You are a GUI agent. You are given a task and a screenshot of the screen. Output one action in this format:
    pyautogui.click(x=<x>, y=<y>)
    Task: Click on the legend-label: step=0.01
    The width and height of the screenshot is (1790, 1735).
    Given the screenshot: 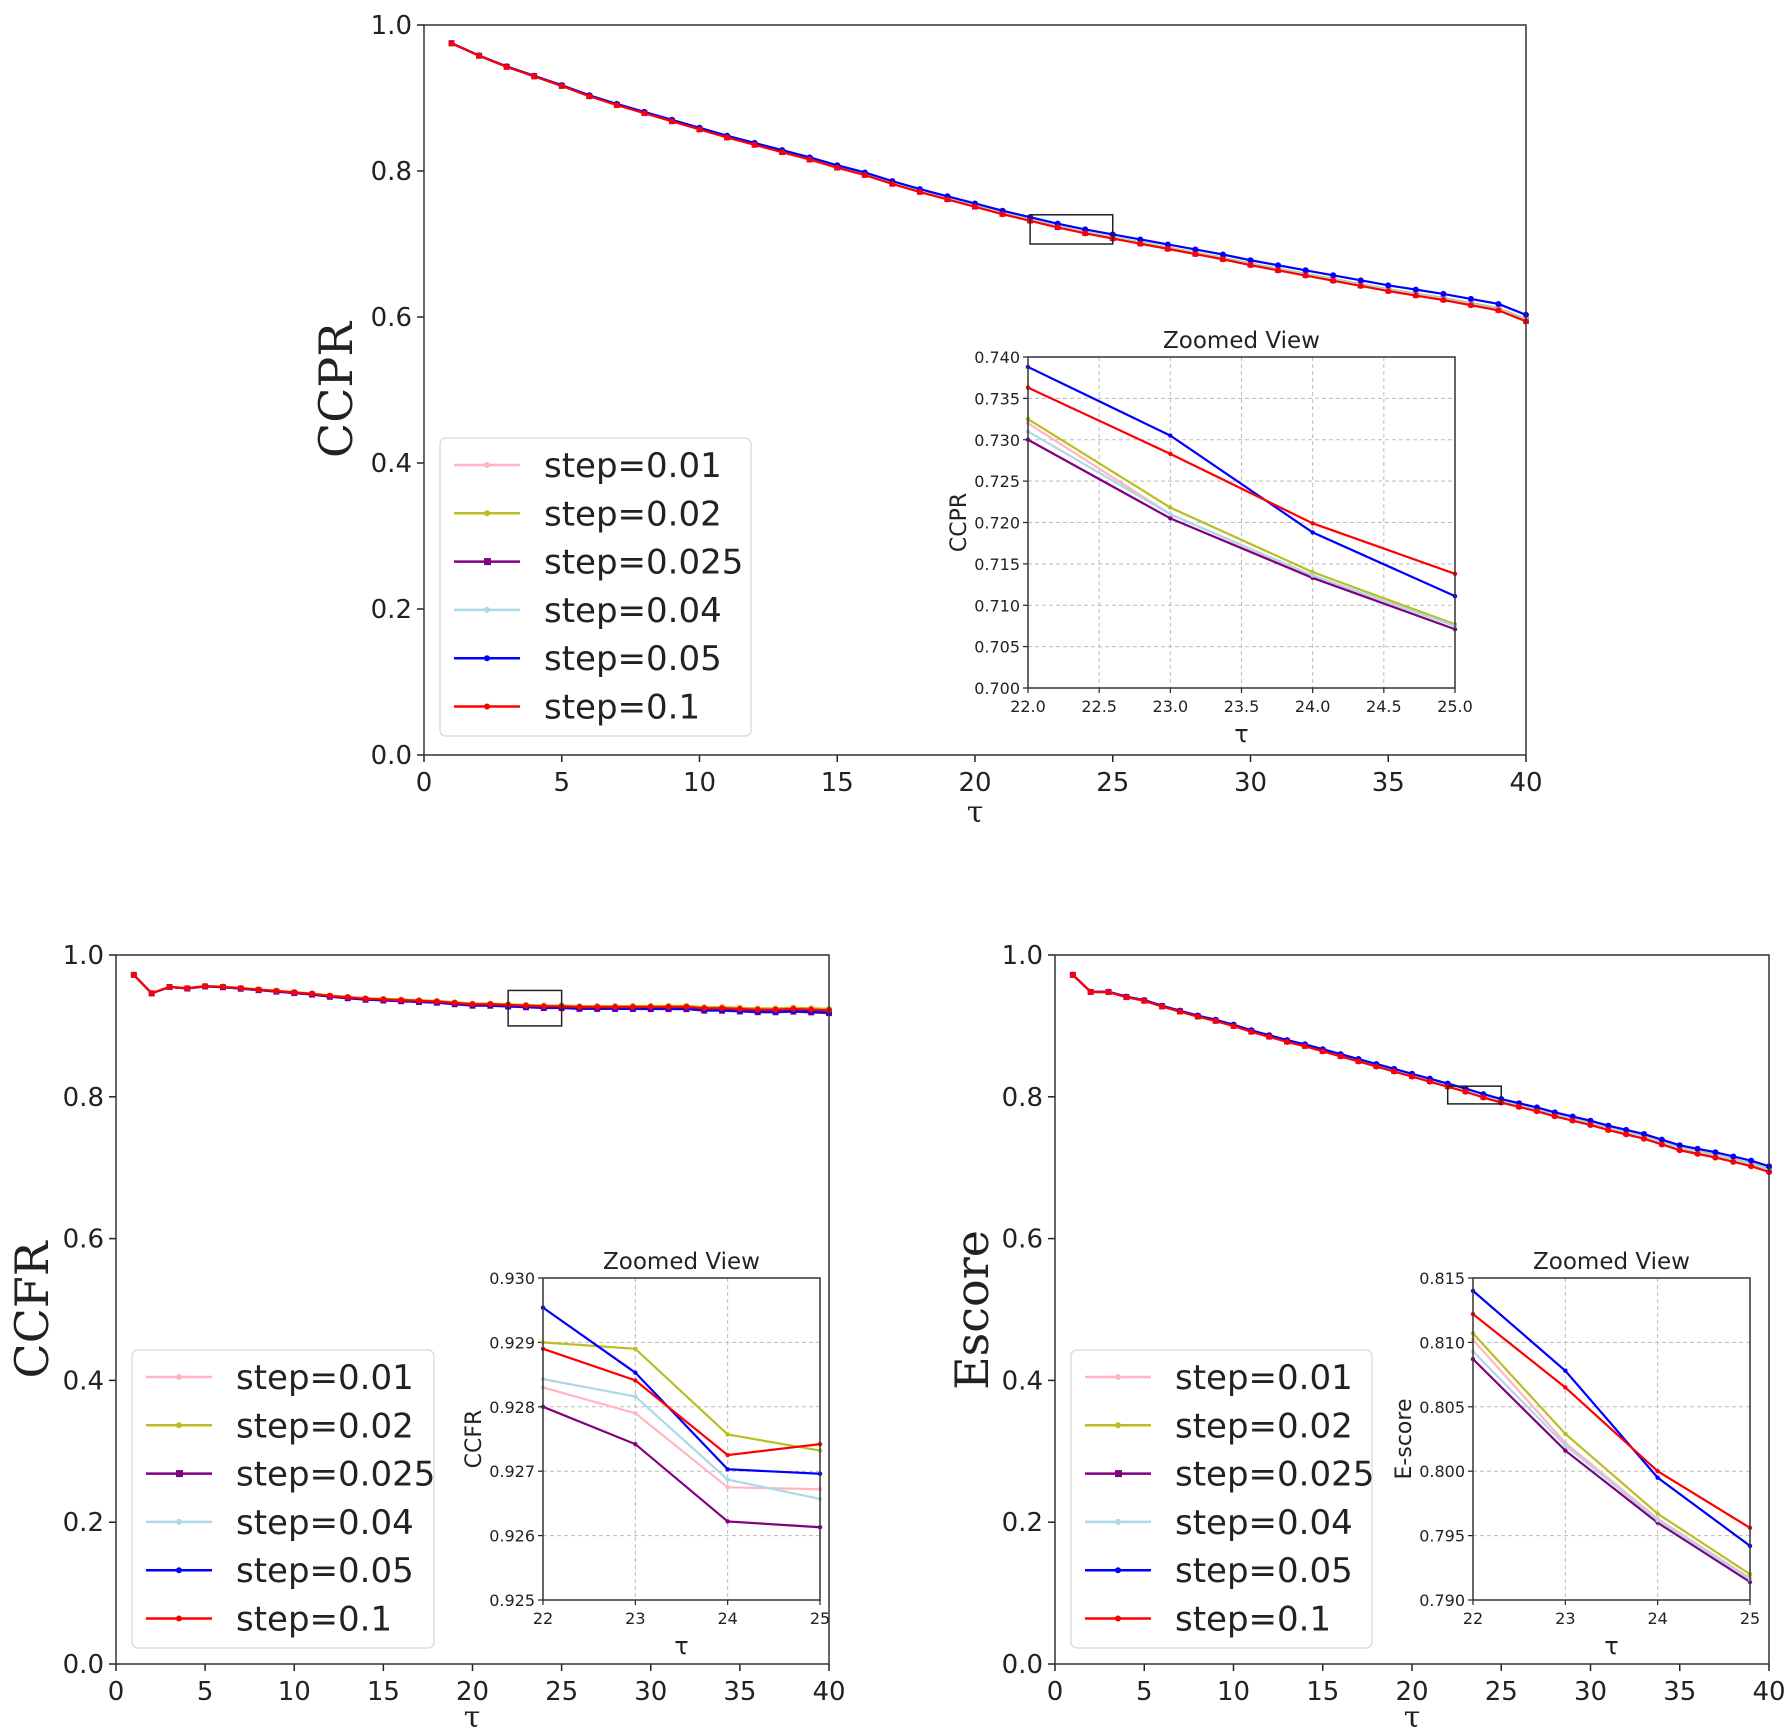 What is the action you would take?
    pyautogui.click(x=325, y=1378)
    